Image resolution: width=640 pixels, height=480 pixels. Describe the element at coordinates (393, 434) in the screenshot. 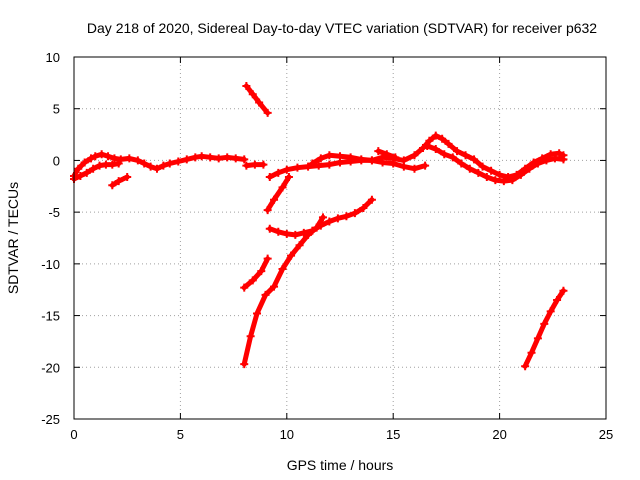

I see `x-tick-label: 15` at that location.